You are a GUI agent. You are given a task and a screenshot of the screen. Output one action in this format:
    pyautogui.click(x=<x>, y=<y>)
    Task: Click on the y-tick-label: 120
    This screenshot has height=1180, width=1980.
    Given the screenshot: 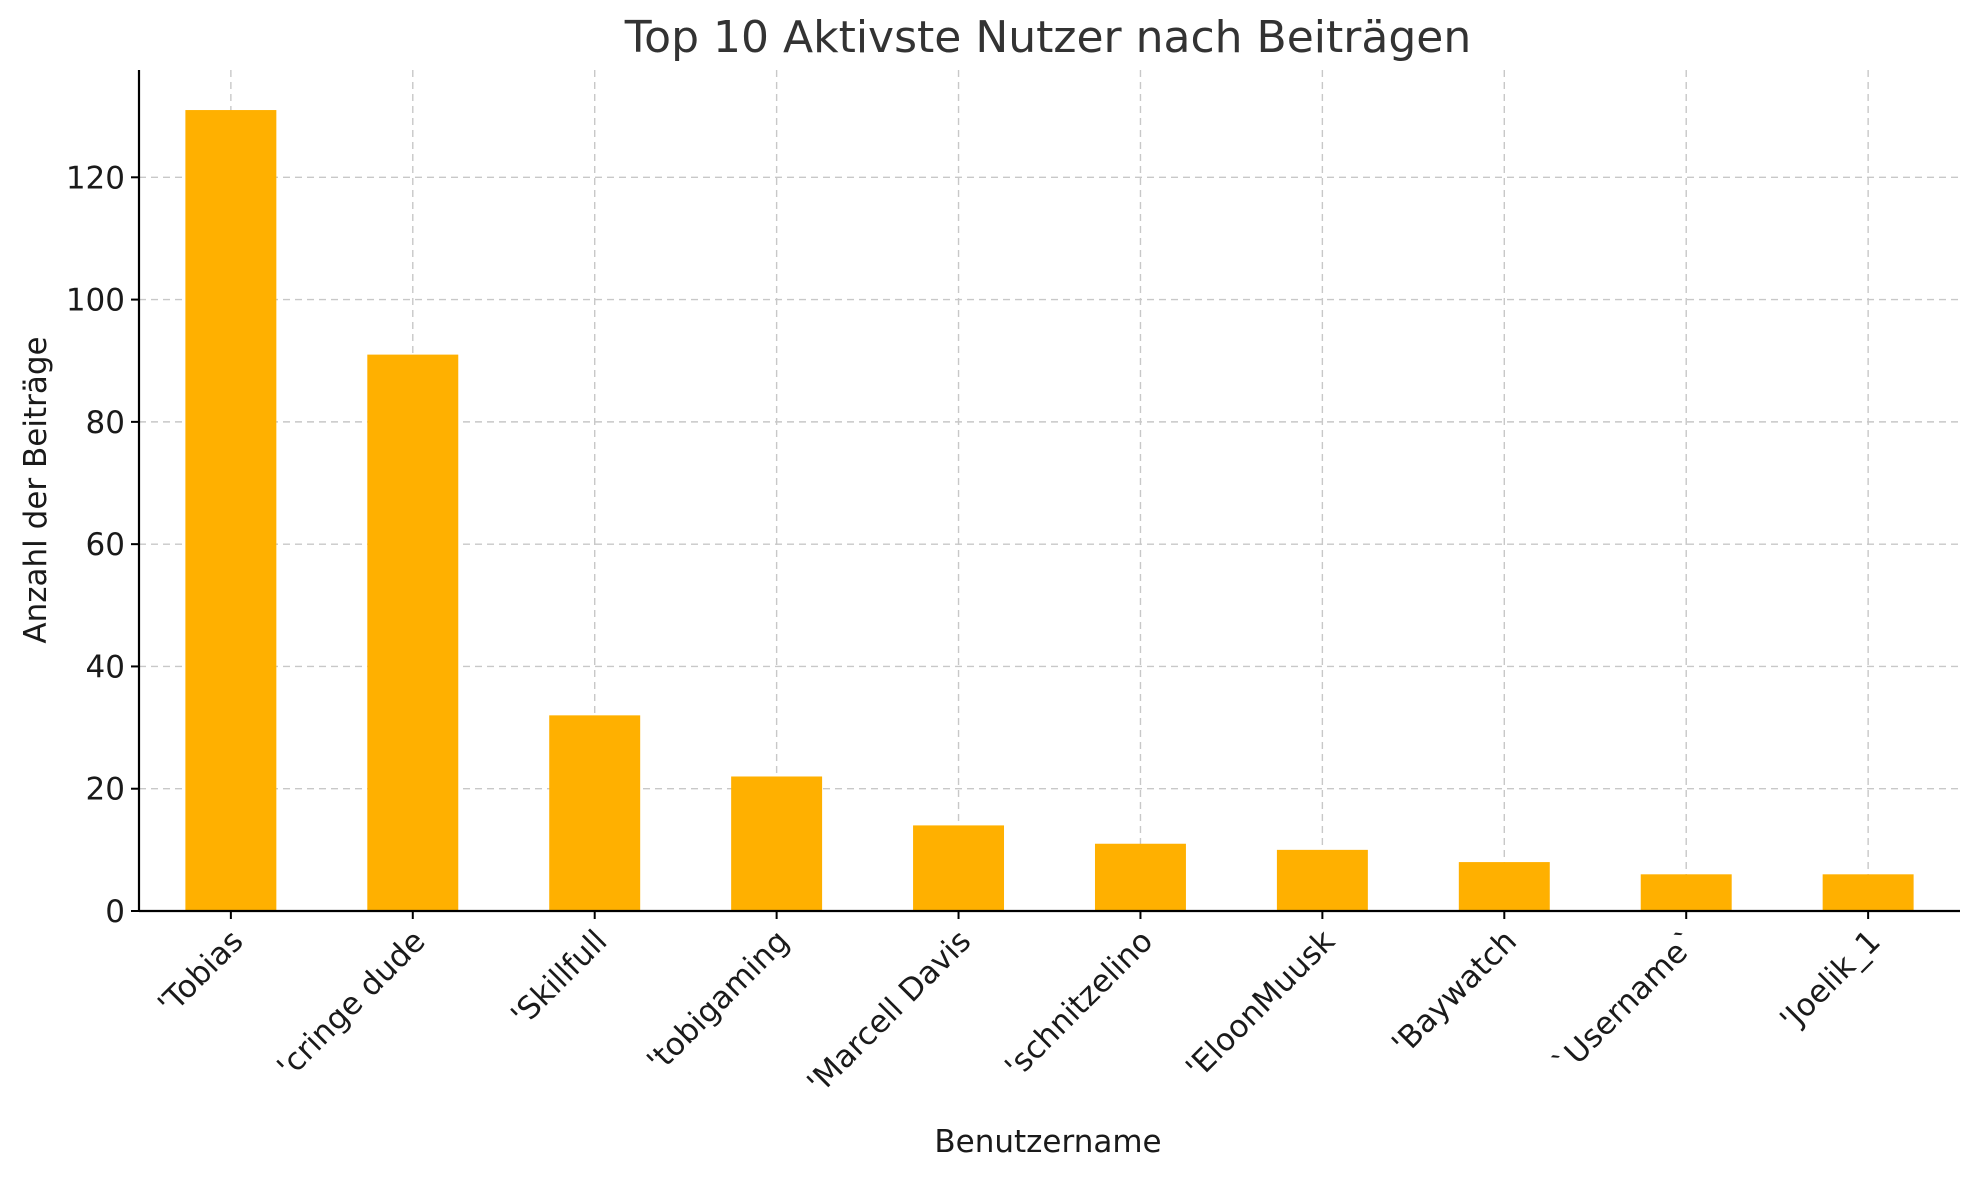 What is the action you would take?
    pyautogui.click(x=95, y=178)
    